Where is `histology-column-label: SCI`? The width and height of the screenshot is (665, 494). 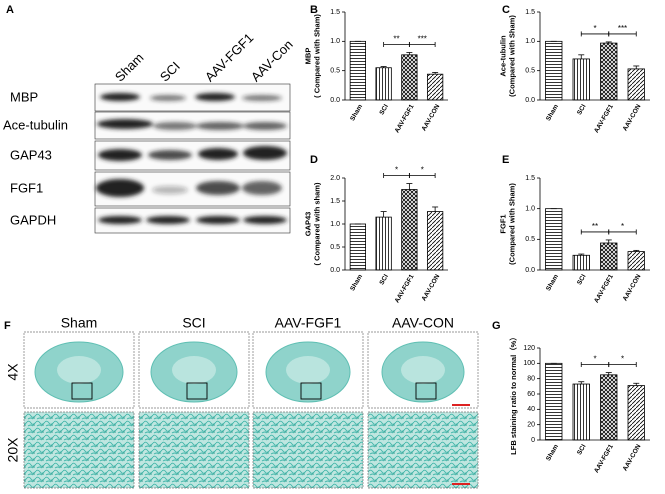
histology-column-label: SCI is located at coordinates (193, 323).